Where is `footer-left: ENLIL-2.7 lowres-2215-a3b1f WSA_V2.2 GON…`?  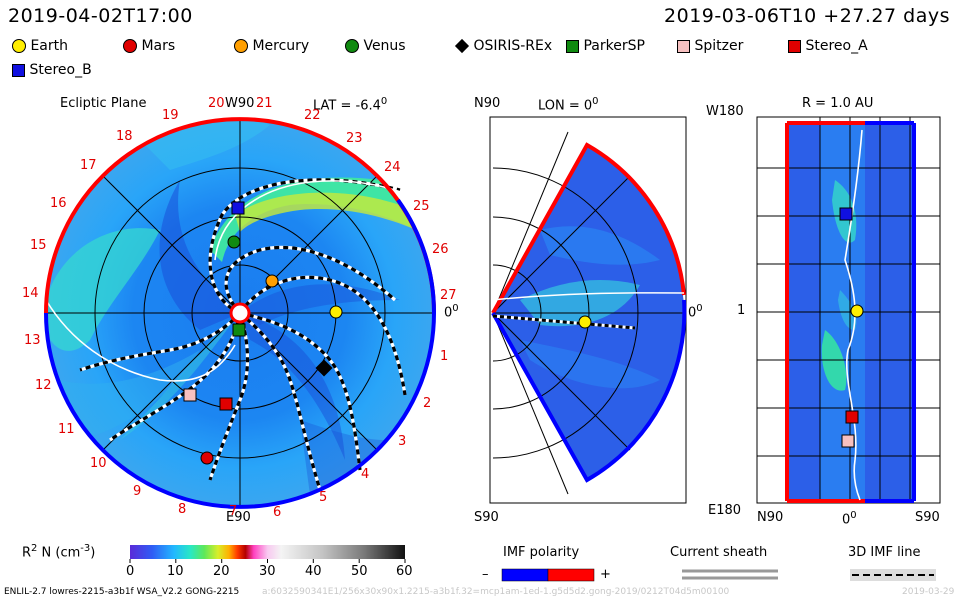 footer-left: ENLIL-2.7 lowres-2215-a3b1f WSA_V2.2 GON… is located at coordinates (122, 592).